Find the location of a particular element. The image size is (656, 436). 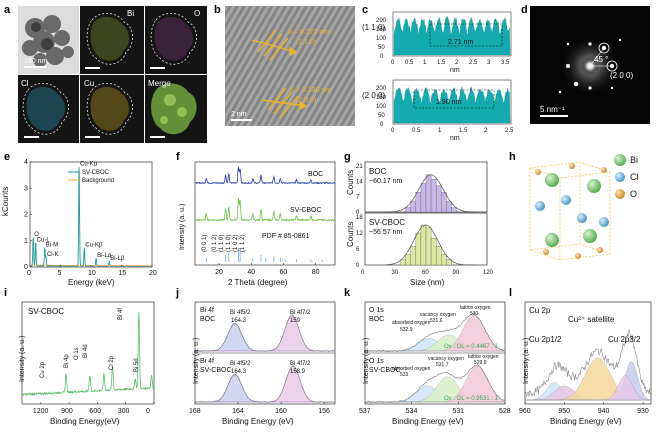

svg-text: O 1s is located at coordinates (376, 310).